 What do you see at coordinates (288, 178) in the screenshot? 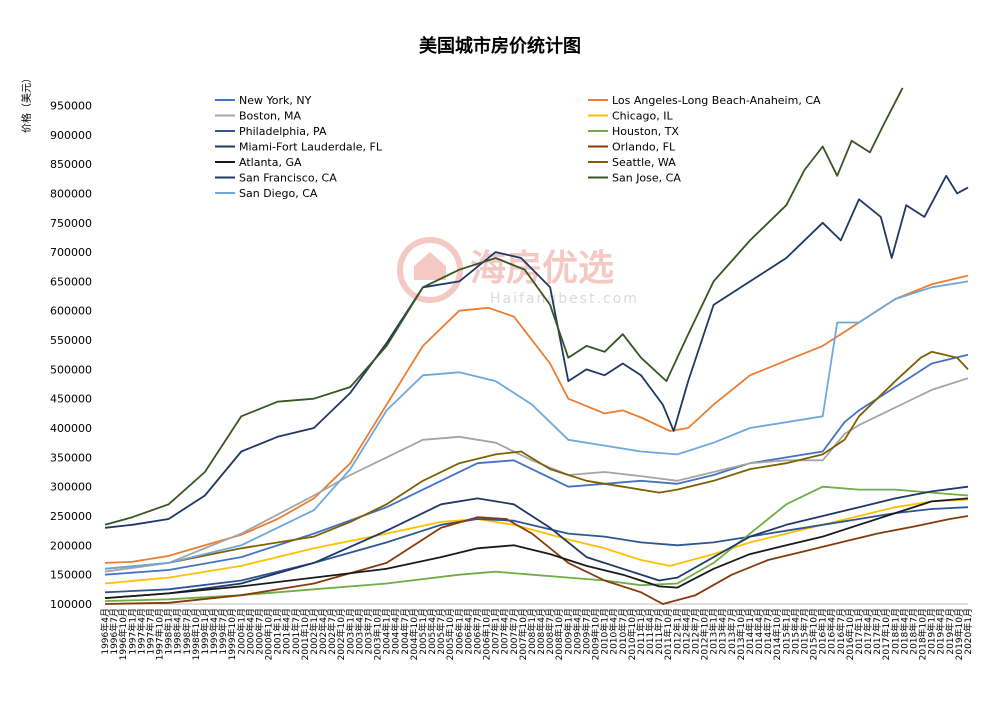
I see `legend-label: San Francisco, CA` at bounding box center [288, 178].